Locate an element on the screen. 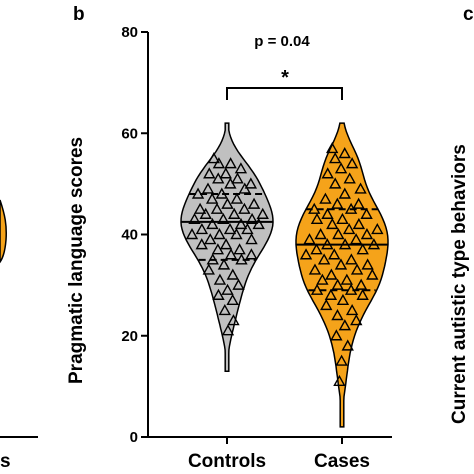 The image size is (474, 474). bracket-line is located at coordinates (284, 93).